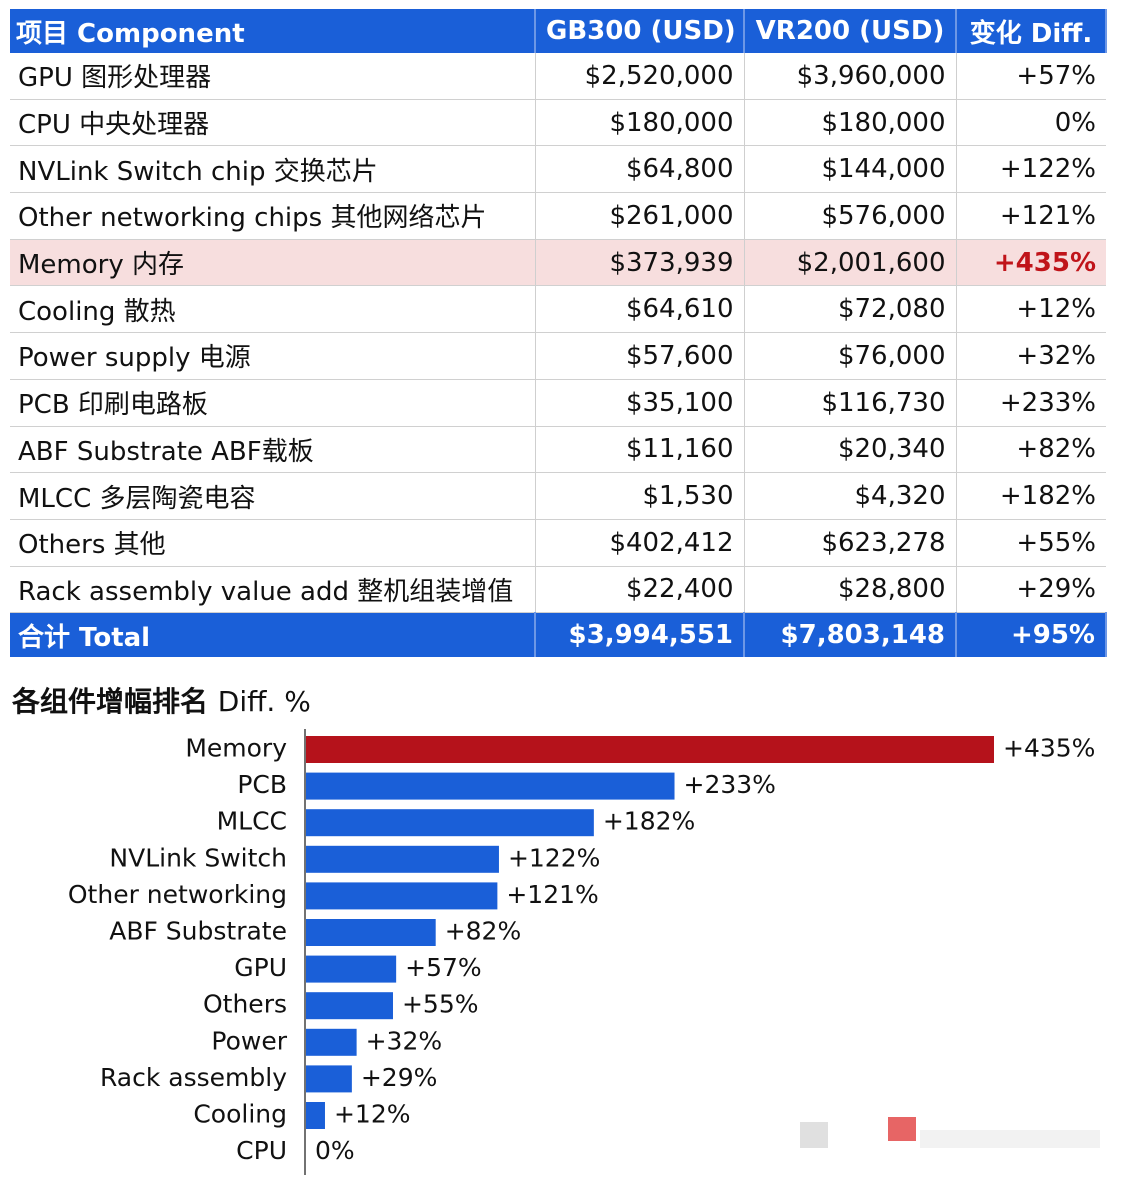  Describe the element at coordinates (273, 31) in the screenshot. I see `header-component: 项目 Component` at that location.